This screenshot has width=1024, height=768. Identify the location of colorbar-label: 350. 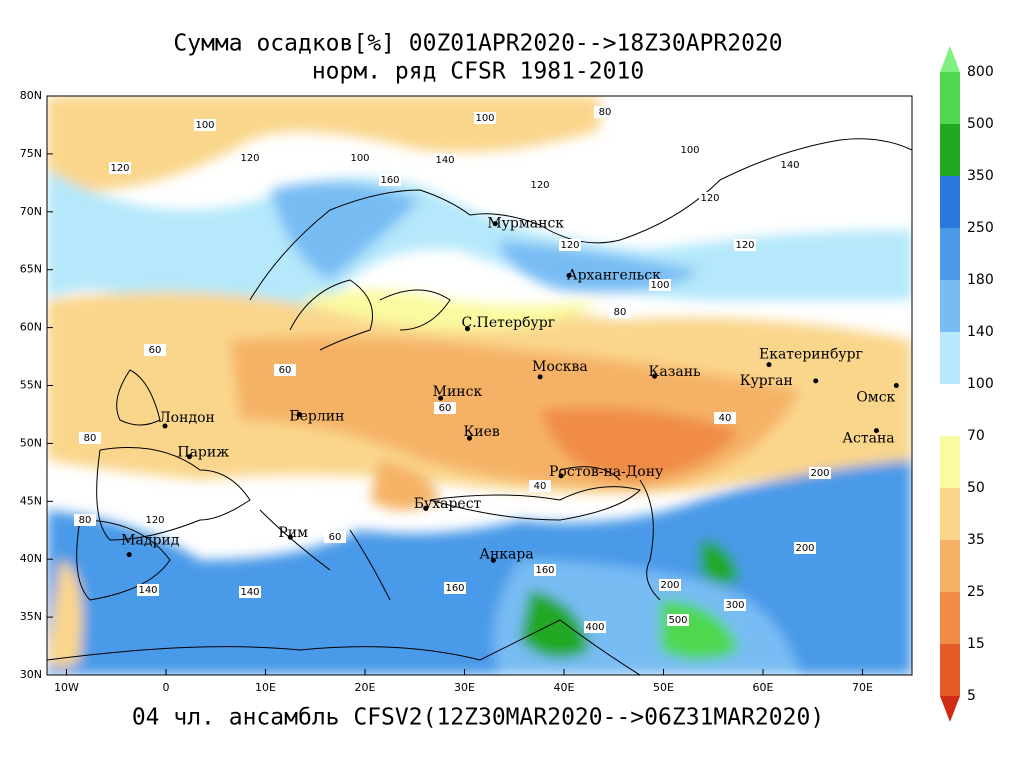
(980, 176).